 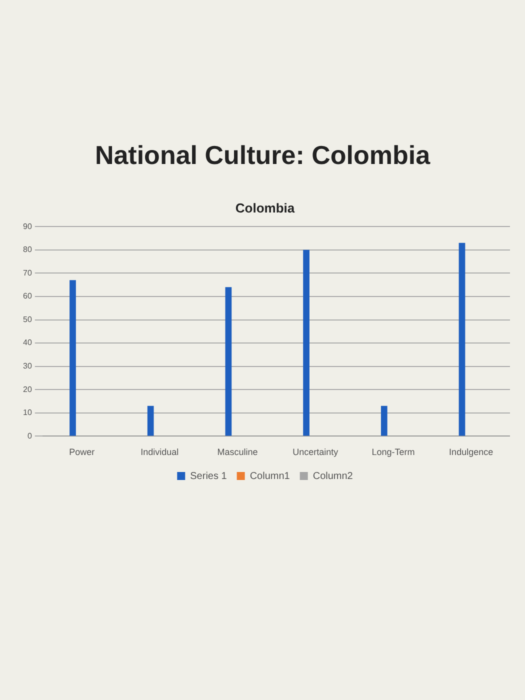 I want to click on legend-label: Series 1, so click(x=209, y=476).